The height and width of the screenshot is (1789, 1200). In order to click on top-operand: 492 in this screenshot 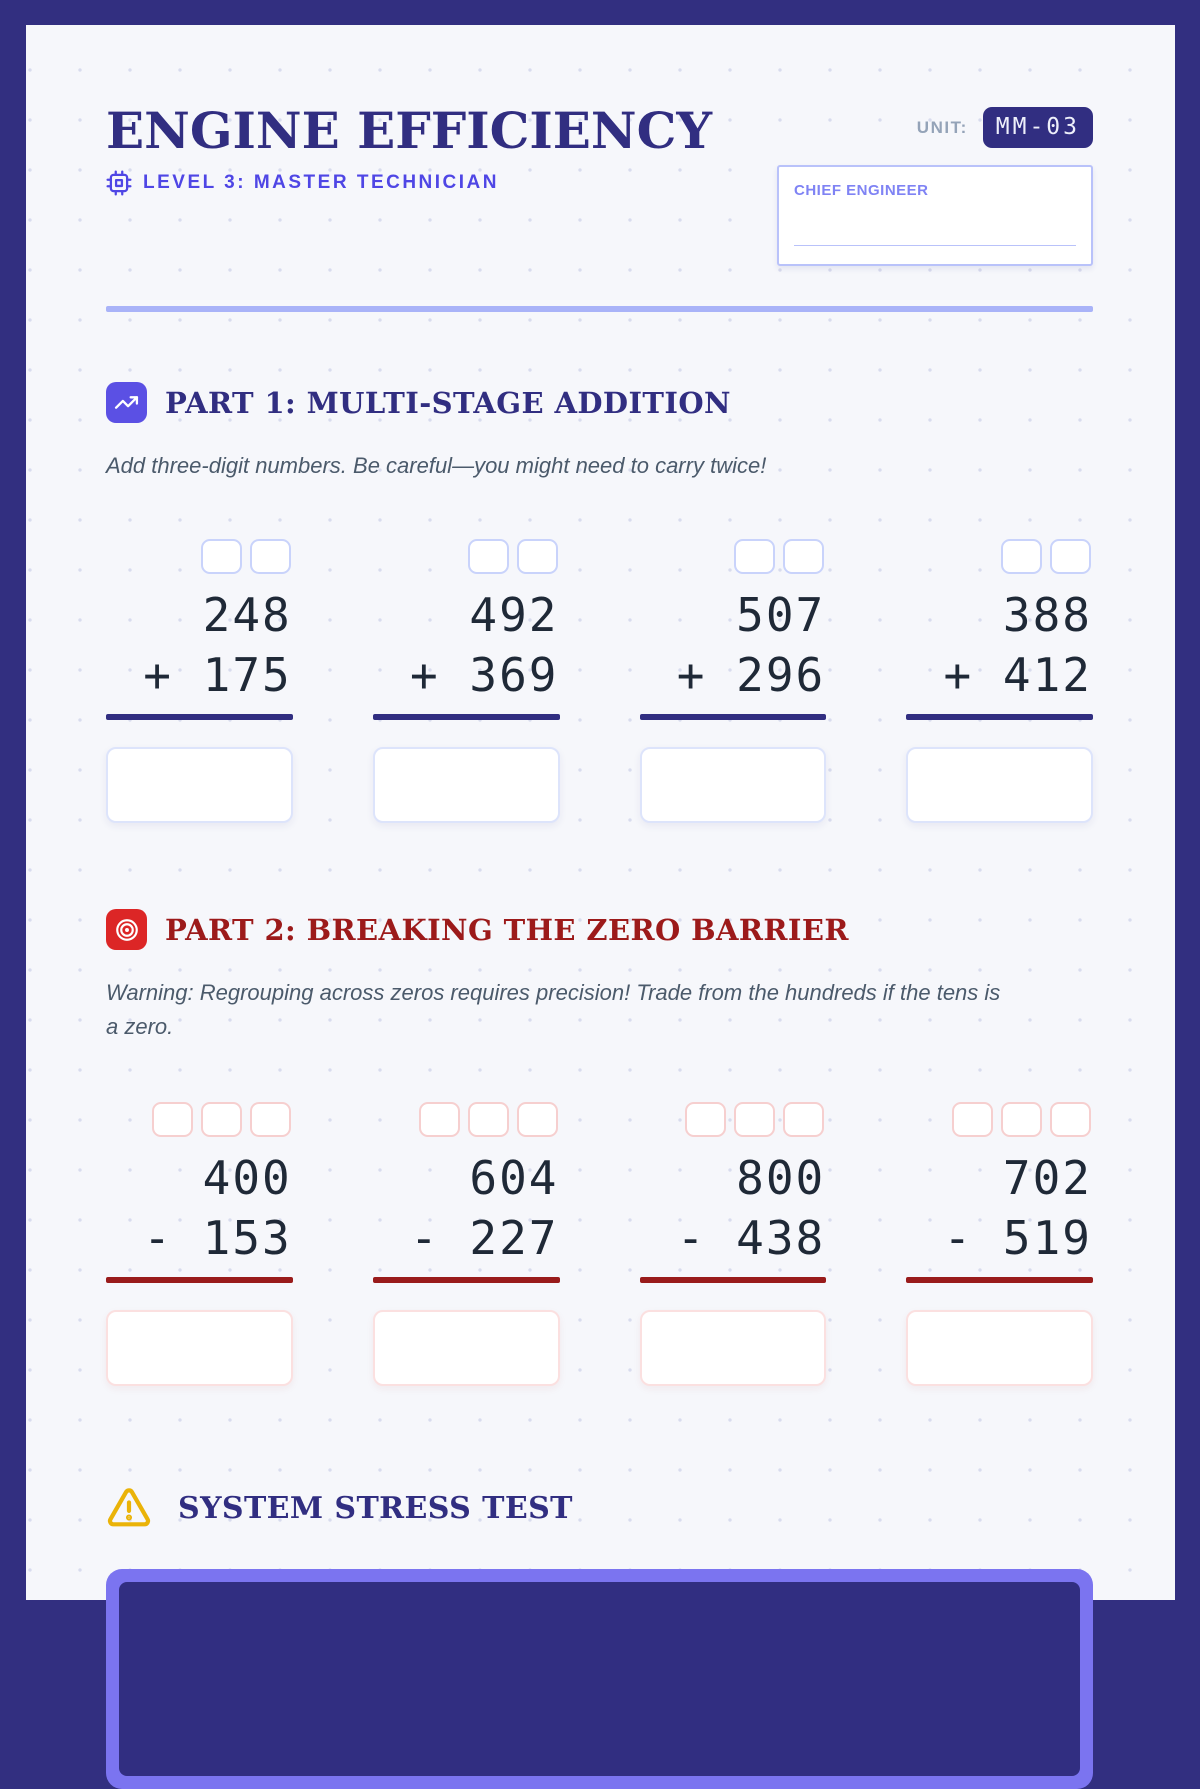, I will do `click(514, 615)`.